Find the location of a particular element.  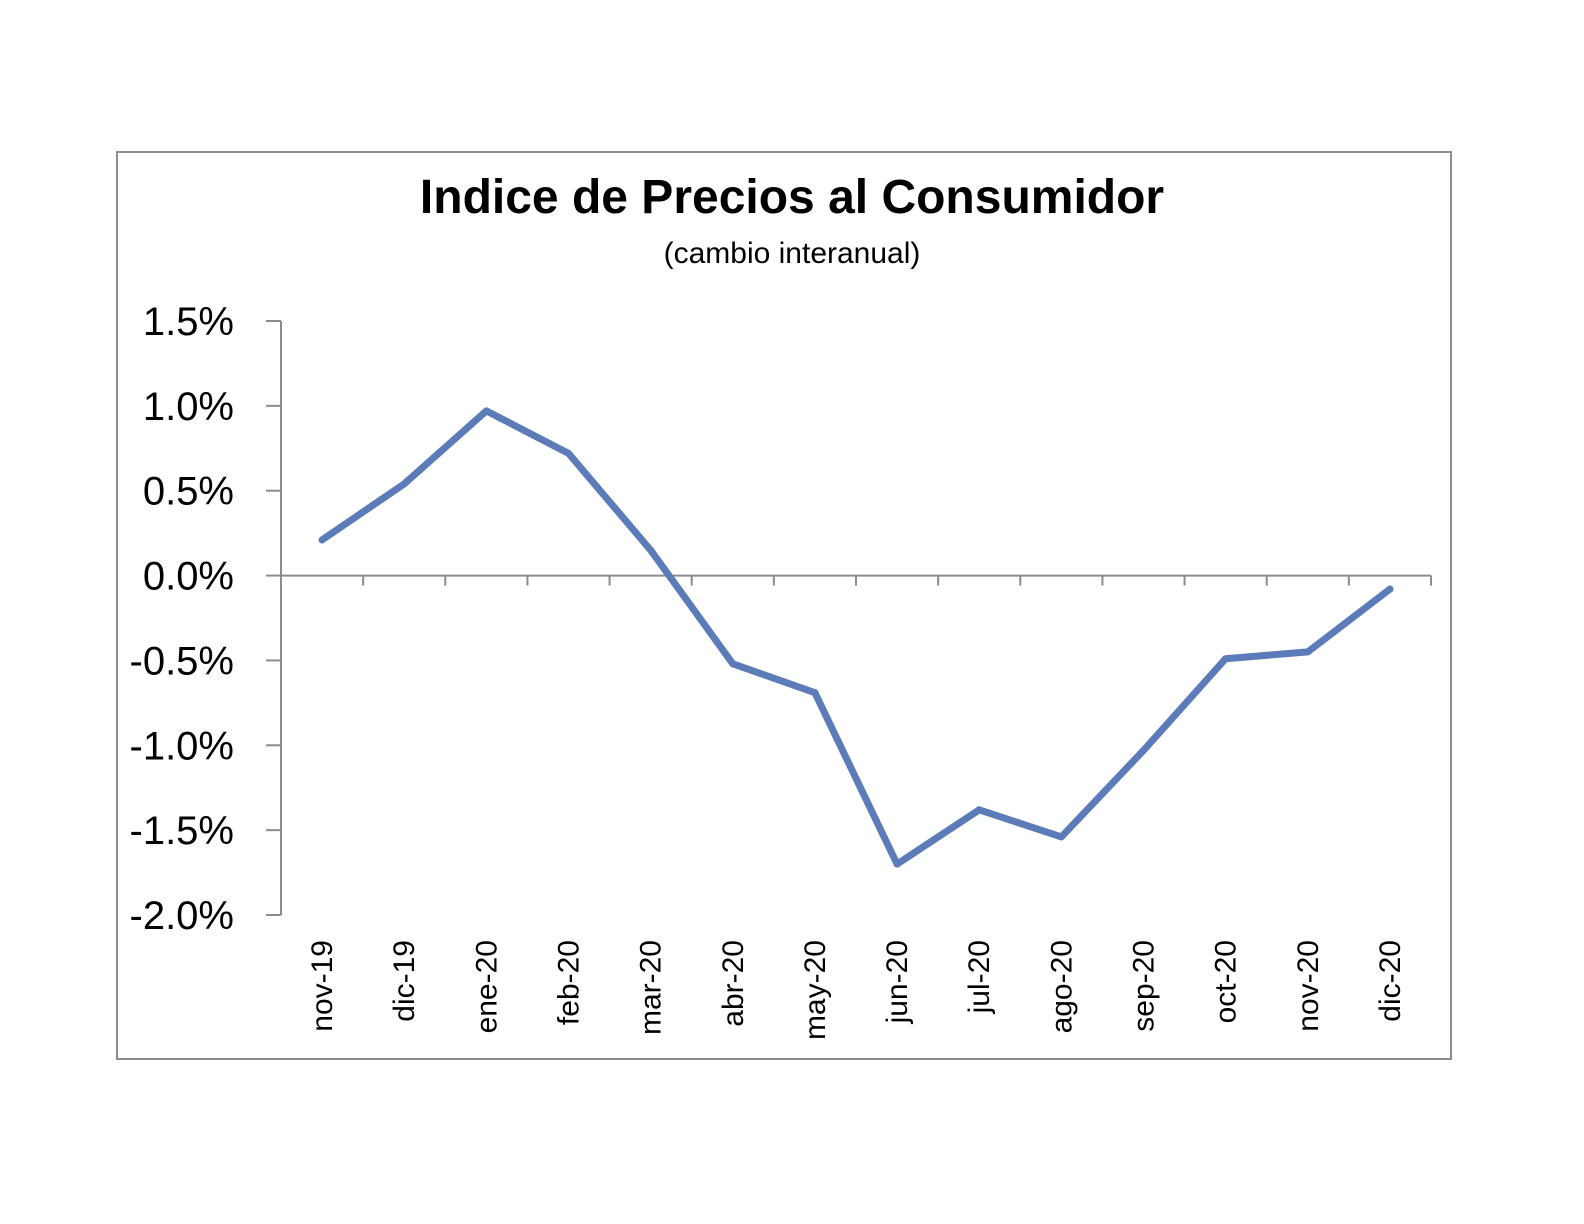

chart-subtitle: (cambio interanual) is located at coordinates (792, 253).